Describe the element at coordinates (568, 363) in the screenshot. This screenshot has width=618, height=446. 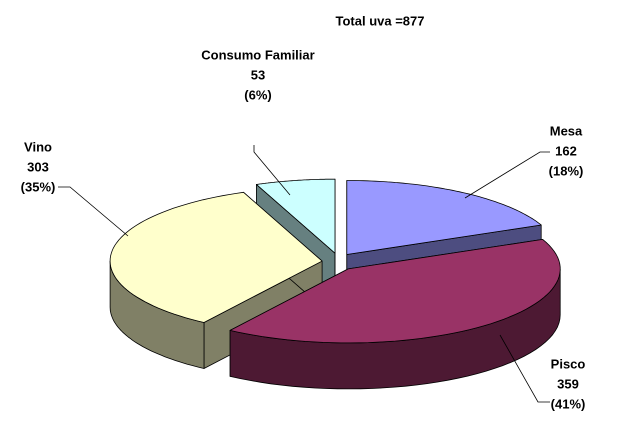
I see `slice-label: Pisco` at that location.